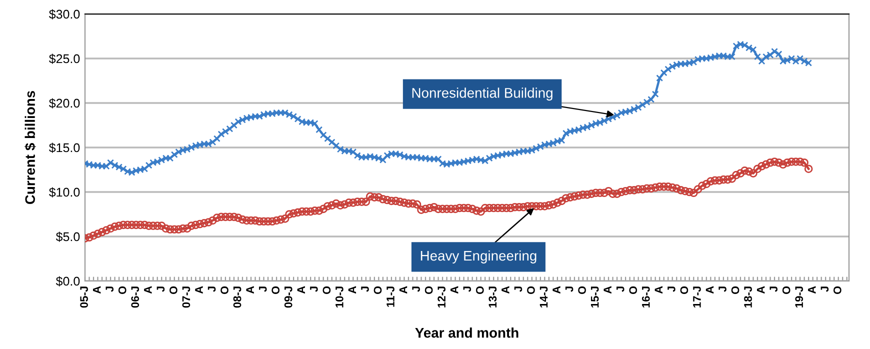  Describe the element at coordinates (84, 297) in the screenshot. I see `x-tick-label: 05-J` at that location.